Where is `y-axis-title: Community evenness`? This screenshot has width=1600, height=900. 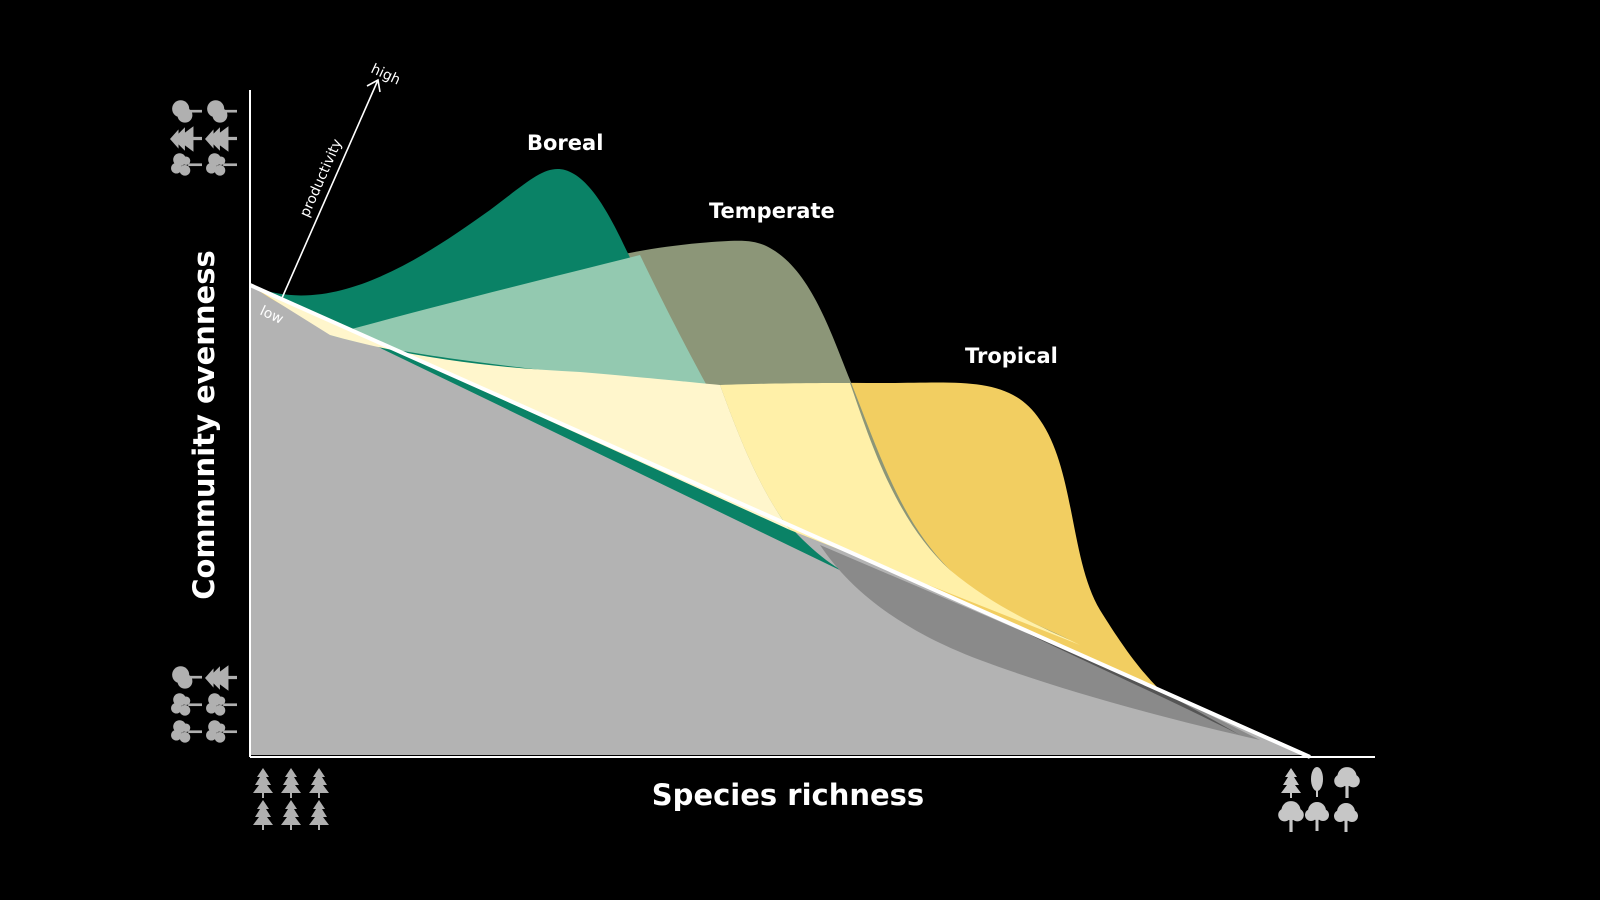 y-axis-title: Community evenness is located at coordinates (204, 424).